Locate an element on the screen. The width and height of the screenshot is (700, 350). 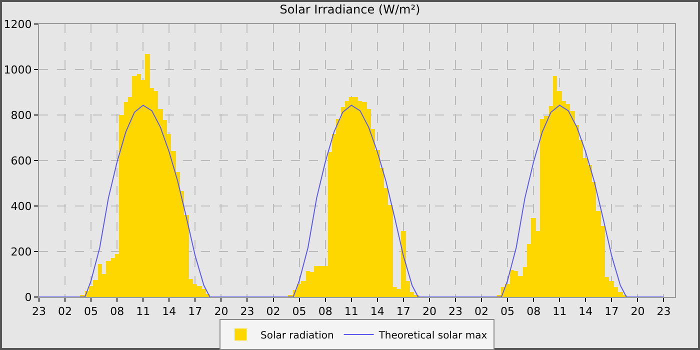
y-tick-label: 400 is located at coordinates (21, 206).